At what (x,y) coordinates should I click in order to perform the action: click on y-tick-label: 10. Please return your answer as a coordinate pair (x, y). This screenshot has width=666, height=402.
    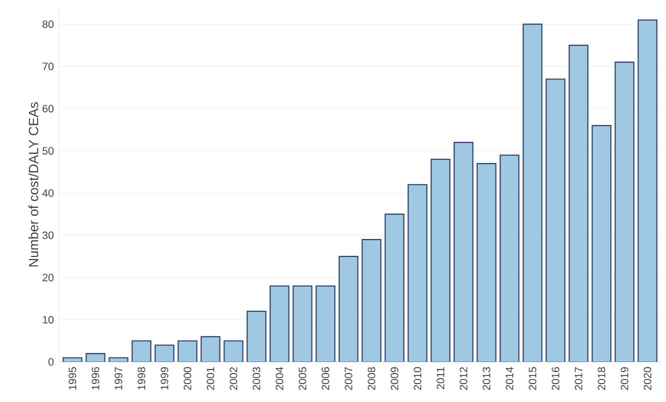
    Looking at the image, I should click on (48, 320).